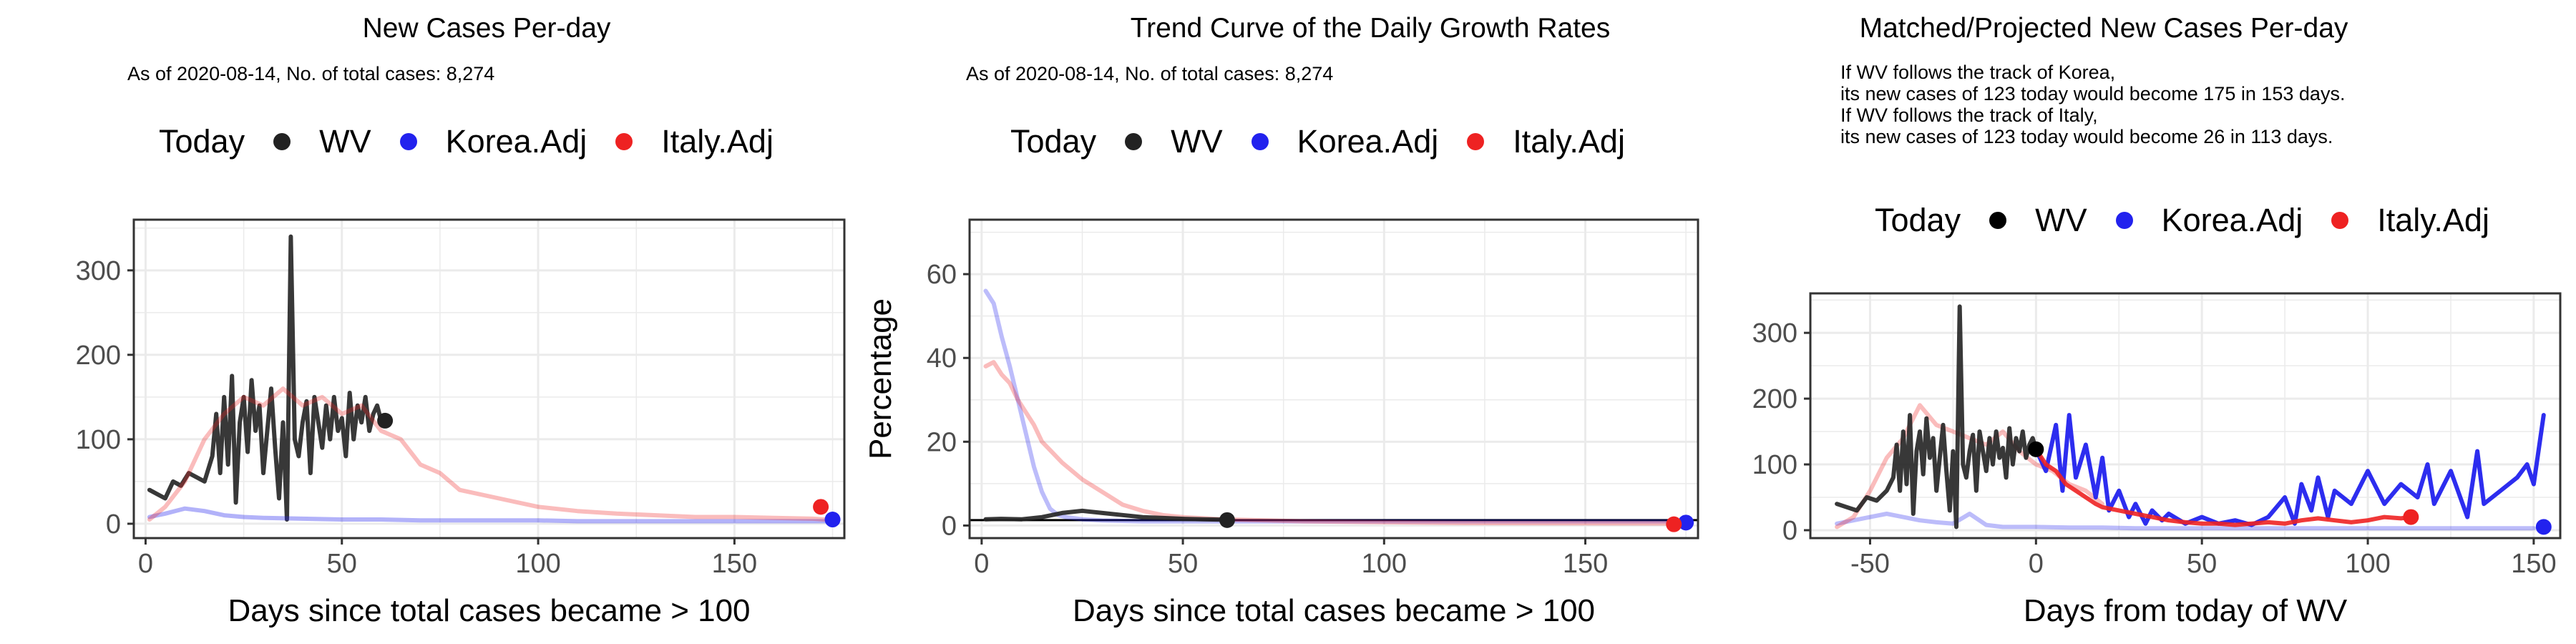 This screenshot has width=2576, height=644. Describe the element at coordinates (942, 442) in the screenshot. I see `y-tick-label: 20` at that location.